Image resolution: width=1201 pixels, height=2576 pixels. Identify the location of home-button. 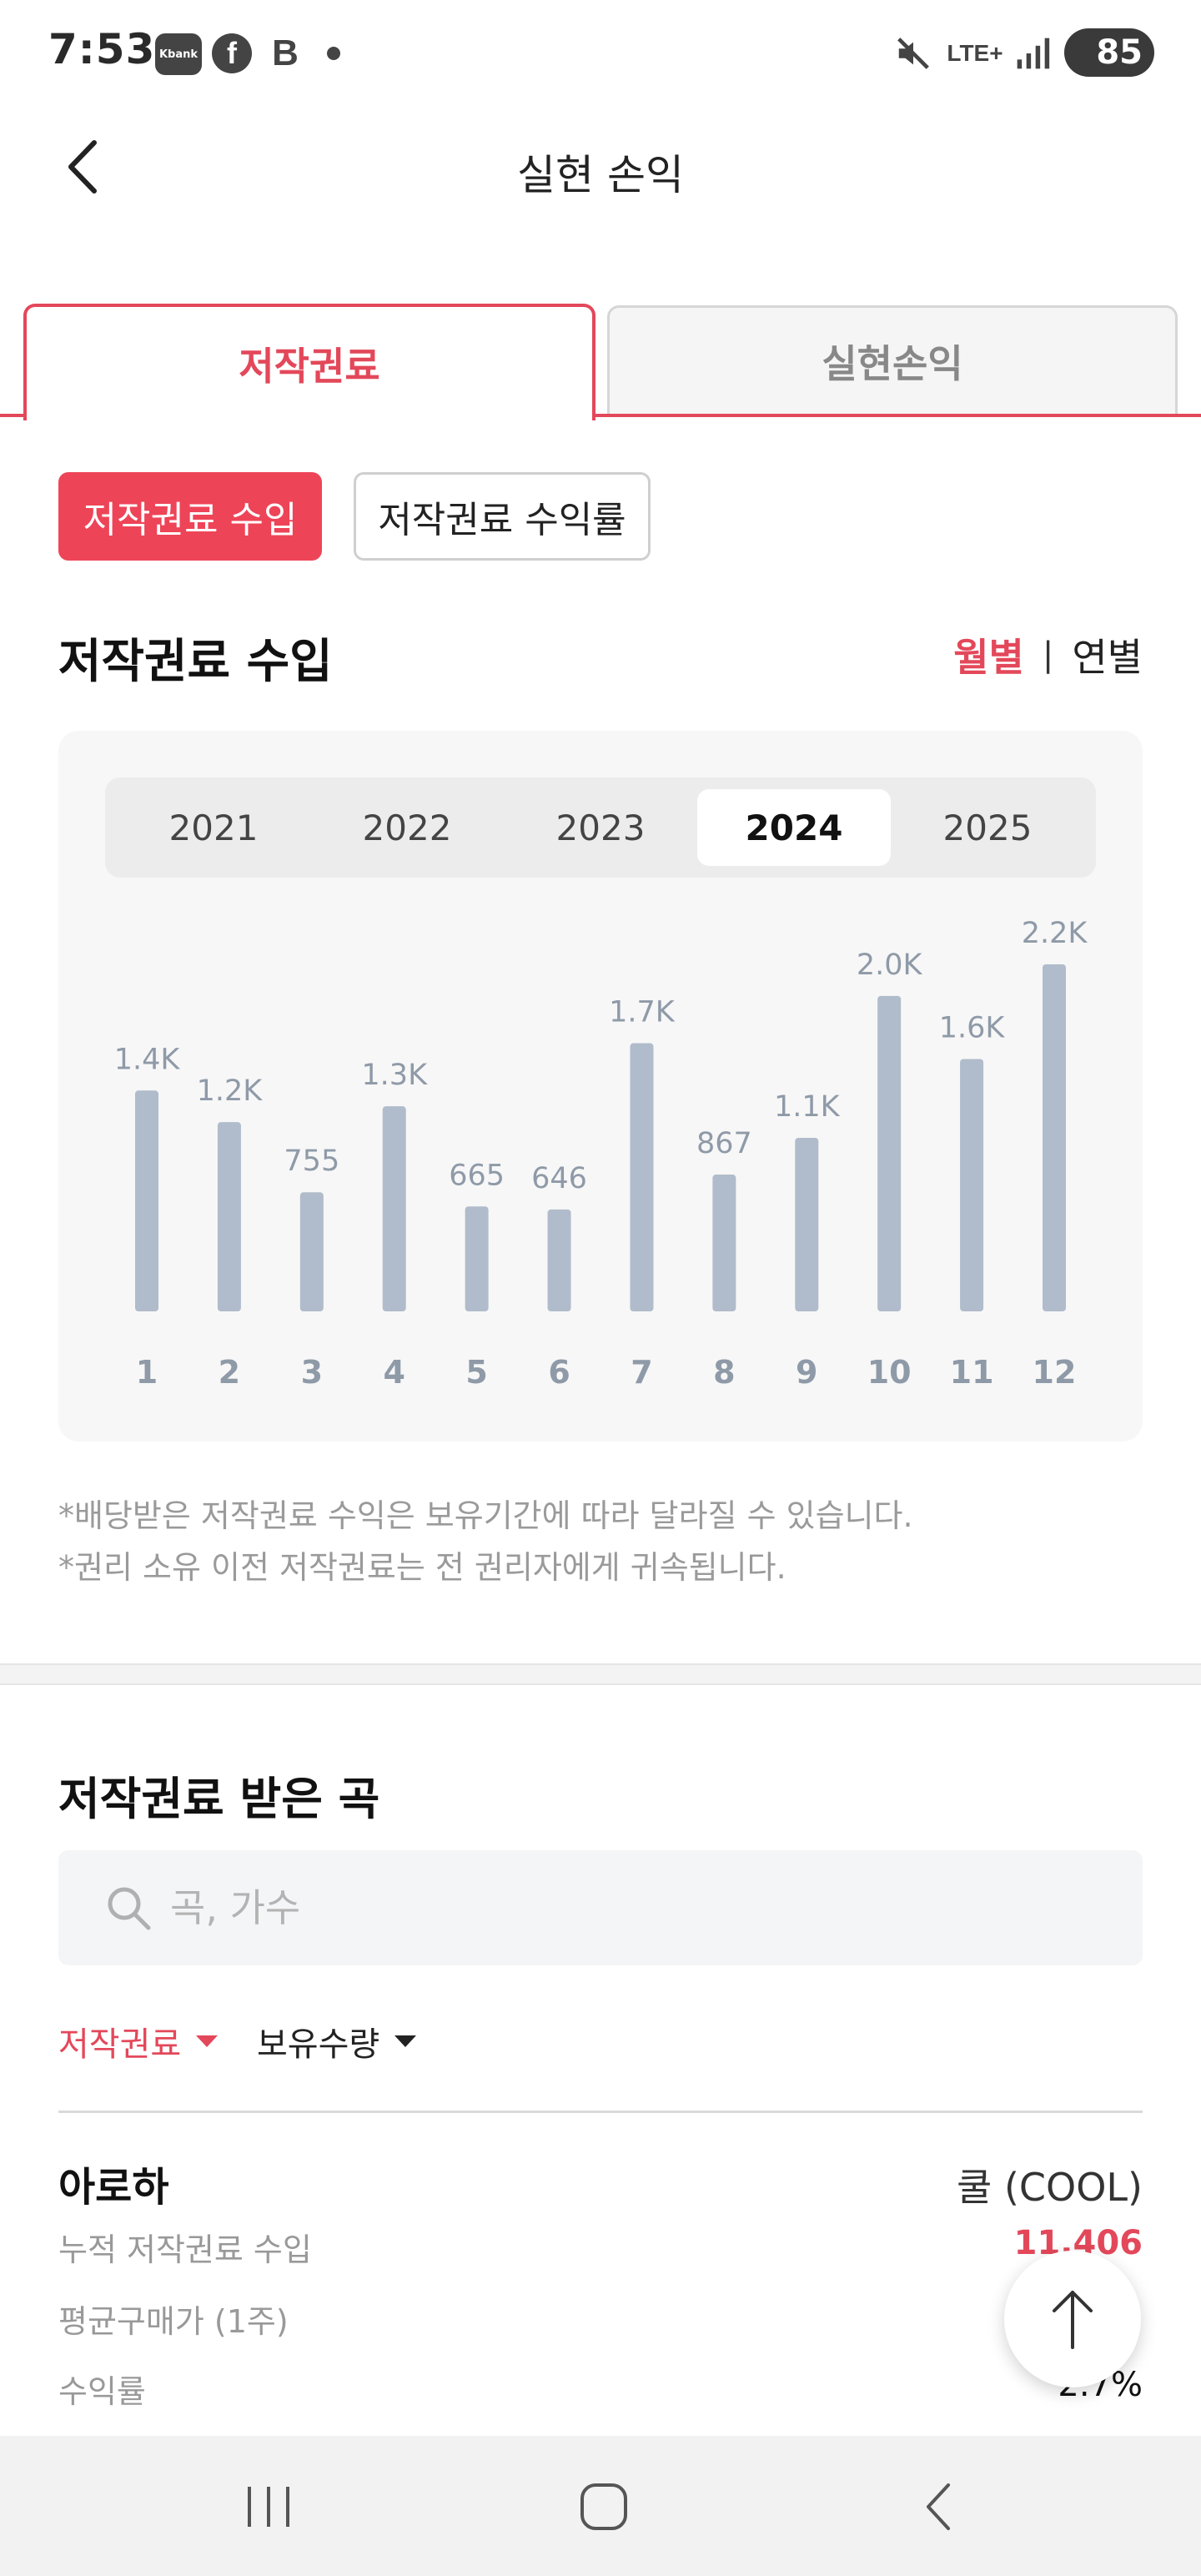
(604, 2506).